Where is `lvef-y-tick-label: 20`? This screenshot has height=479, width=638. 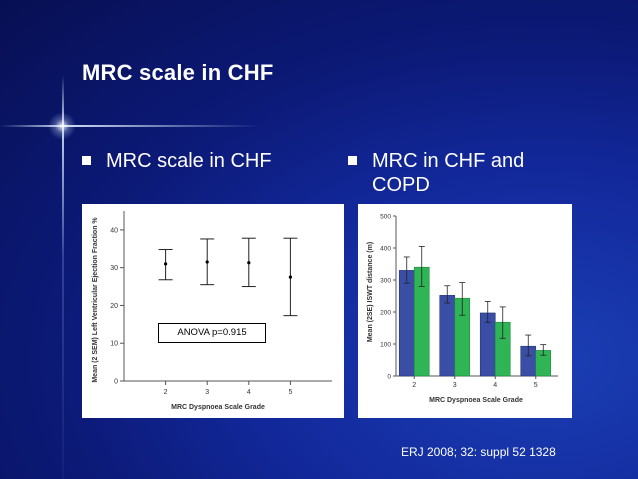 lvef-y-tick-label: 20 is located at coordinates (114, 306).